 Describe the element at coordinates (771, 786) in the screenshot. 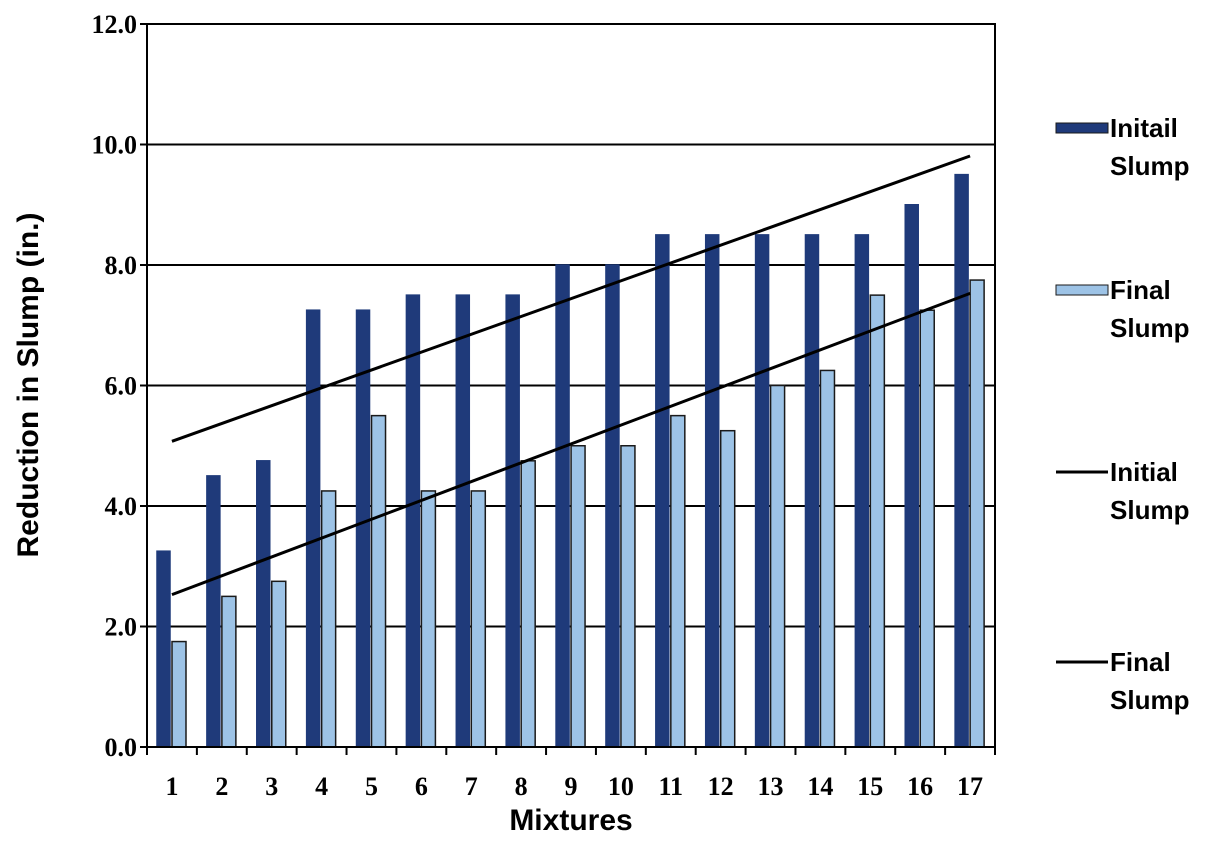

I see `x-tick-label: 13` at that location.